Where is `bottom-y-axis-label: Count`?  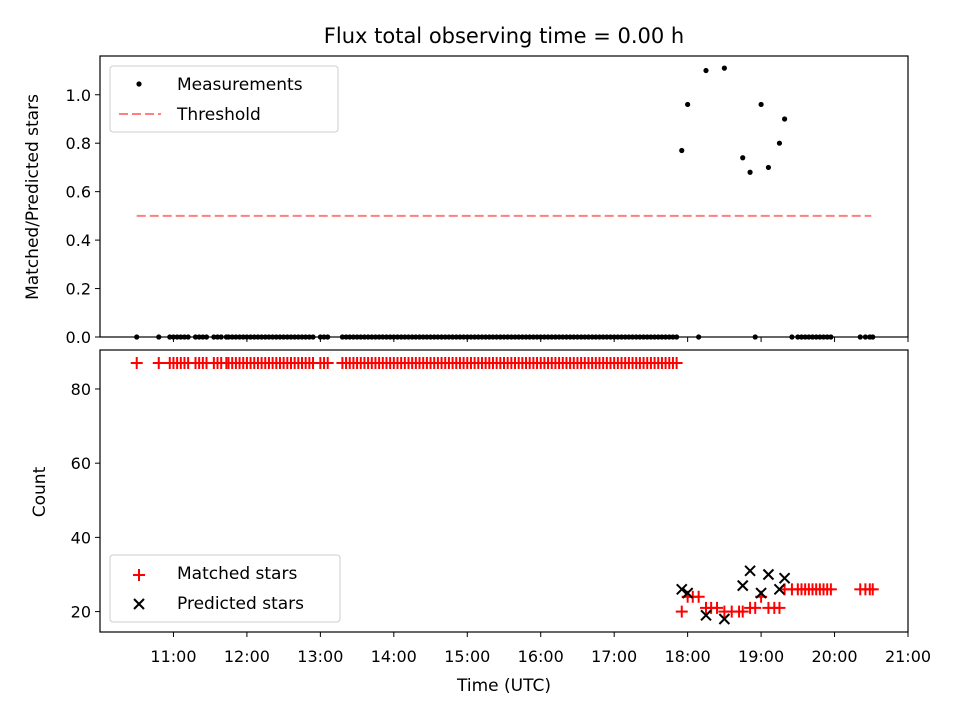
bottom-y-axis-label: Count is located at coordinates (40, 491).